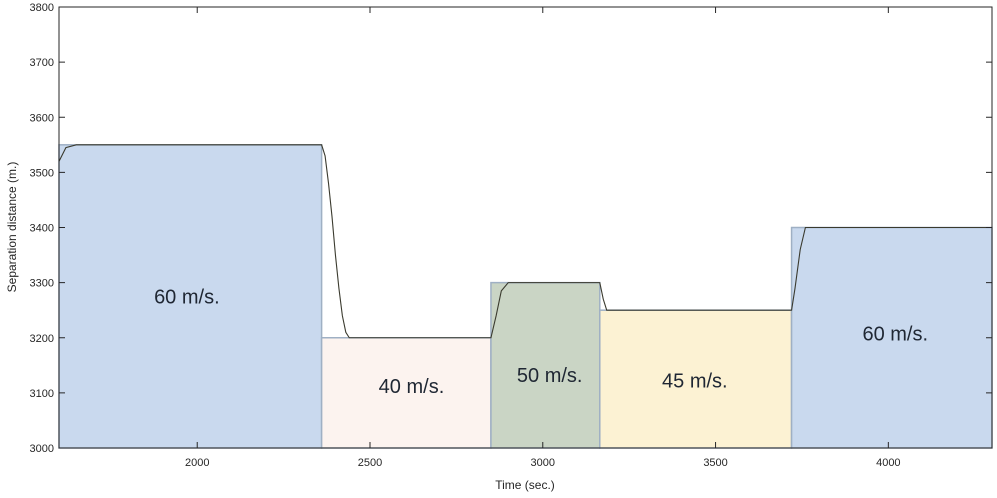  I want to click on y-tick-label: 3400, so click(42, 229).